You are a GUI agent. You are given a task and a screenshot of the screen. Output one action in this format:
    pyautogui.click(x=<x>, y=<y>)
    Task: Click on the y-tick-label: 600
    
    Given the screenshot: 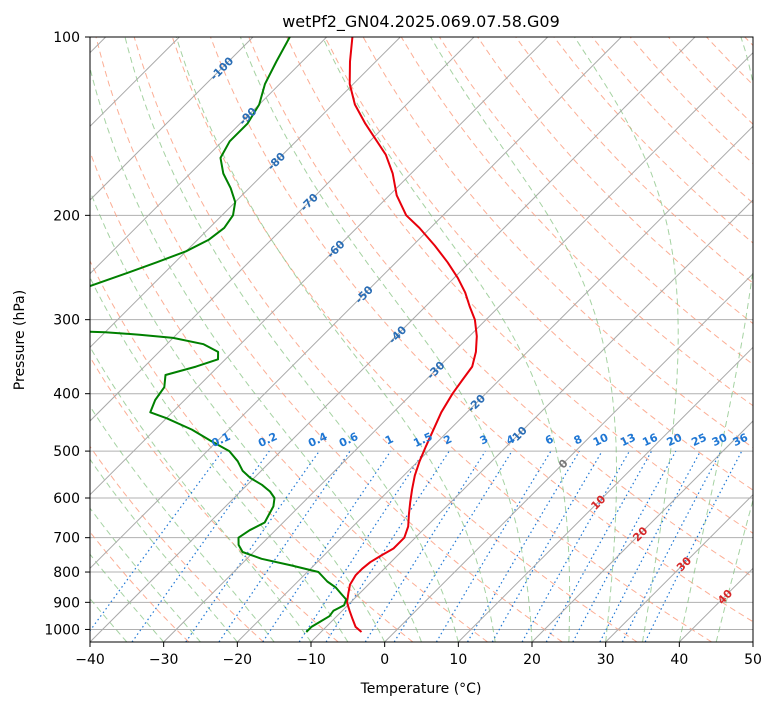 What is the action you would take?
    pyautogui.click(x=66, y=499)
    